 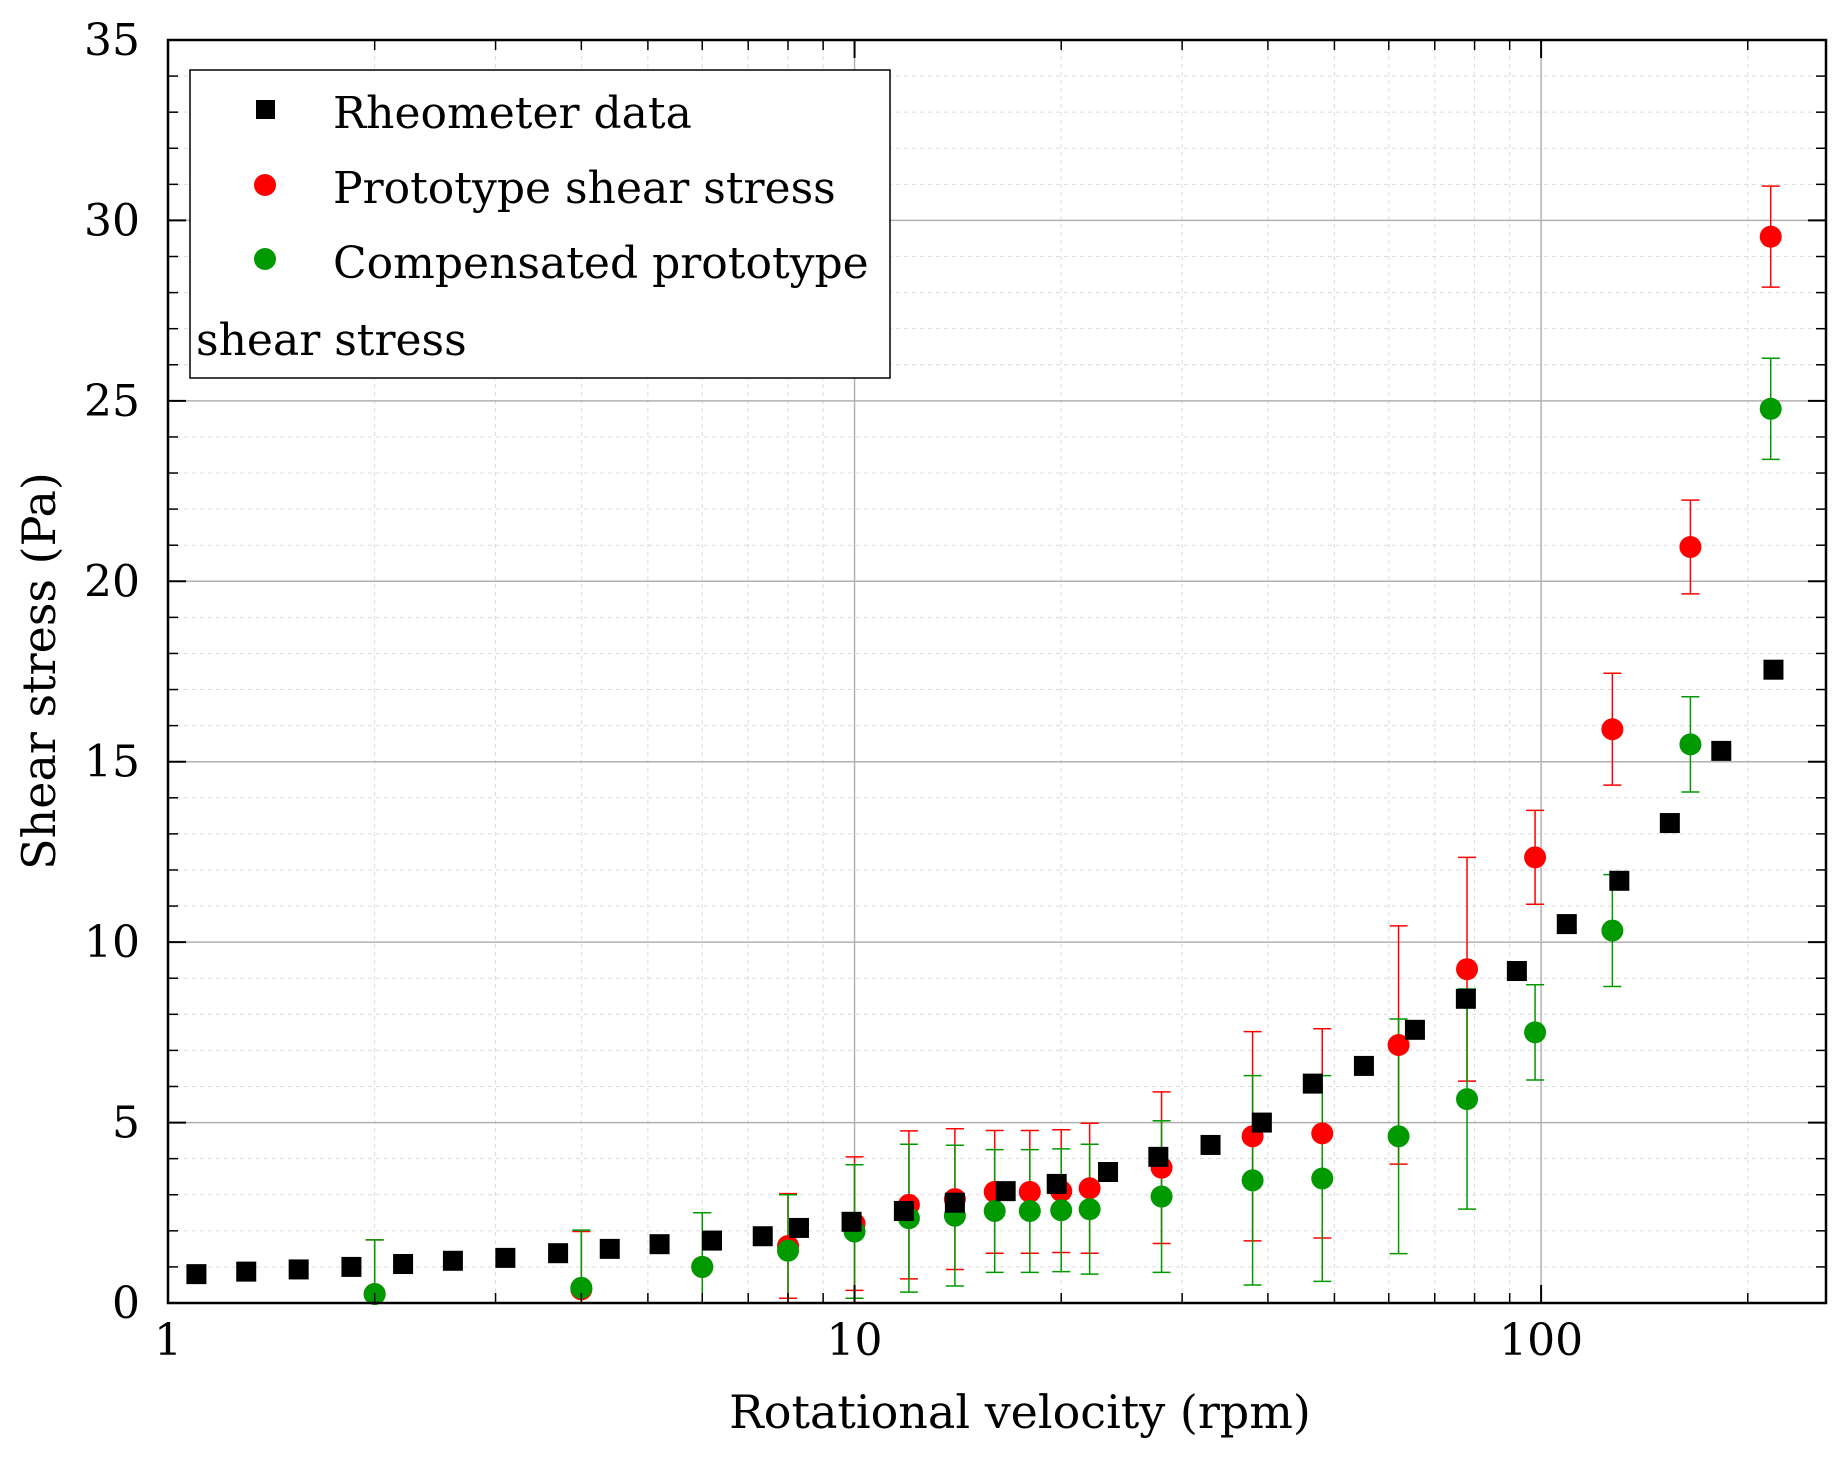 What do you see at coordinates (265, 109) in the screenshot?
I see `legend-marker-rheometer` at bounding box center [265, 109].